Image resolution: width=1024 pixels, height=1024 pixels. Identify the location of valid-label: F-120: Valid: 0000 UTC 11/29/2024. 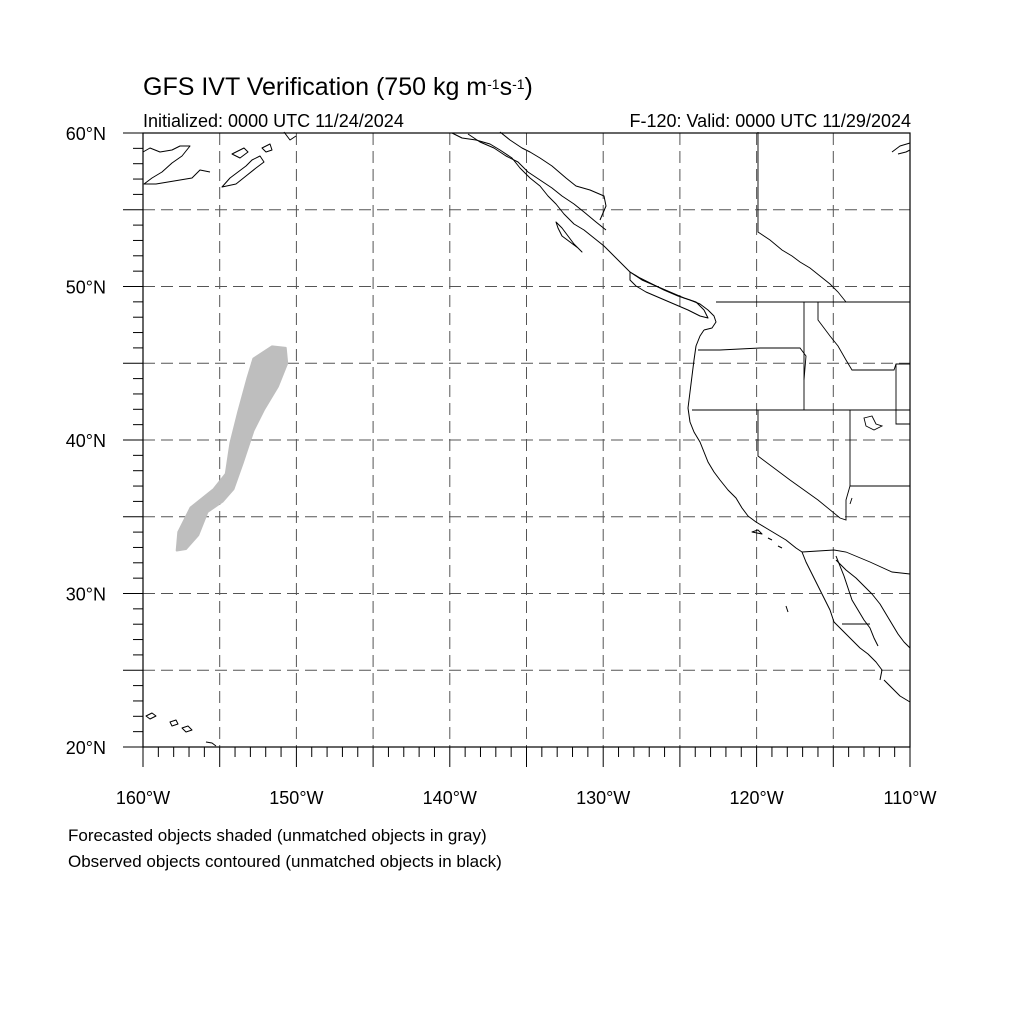
(770, 121).